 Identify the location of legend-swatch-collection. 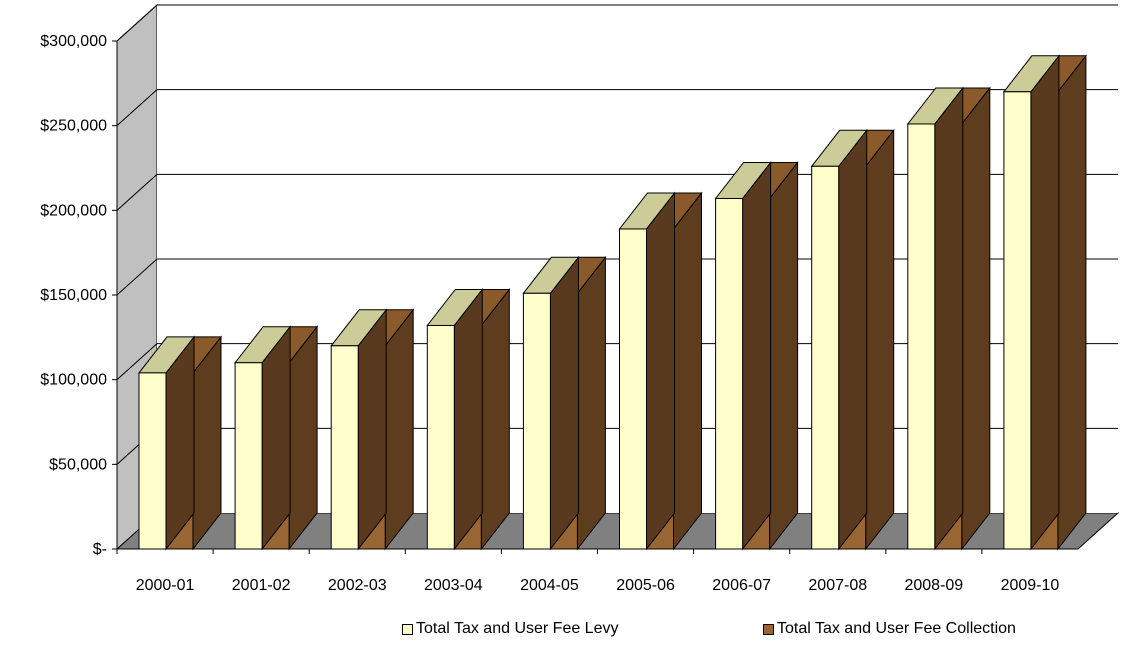
(768, 629).